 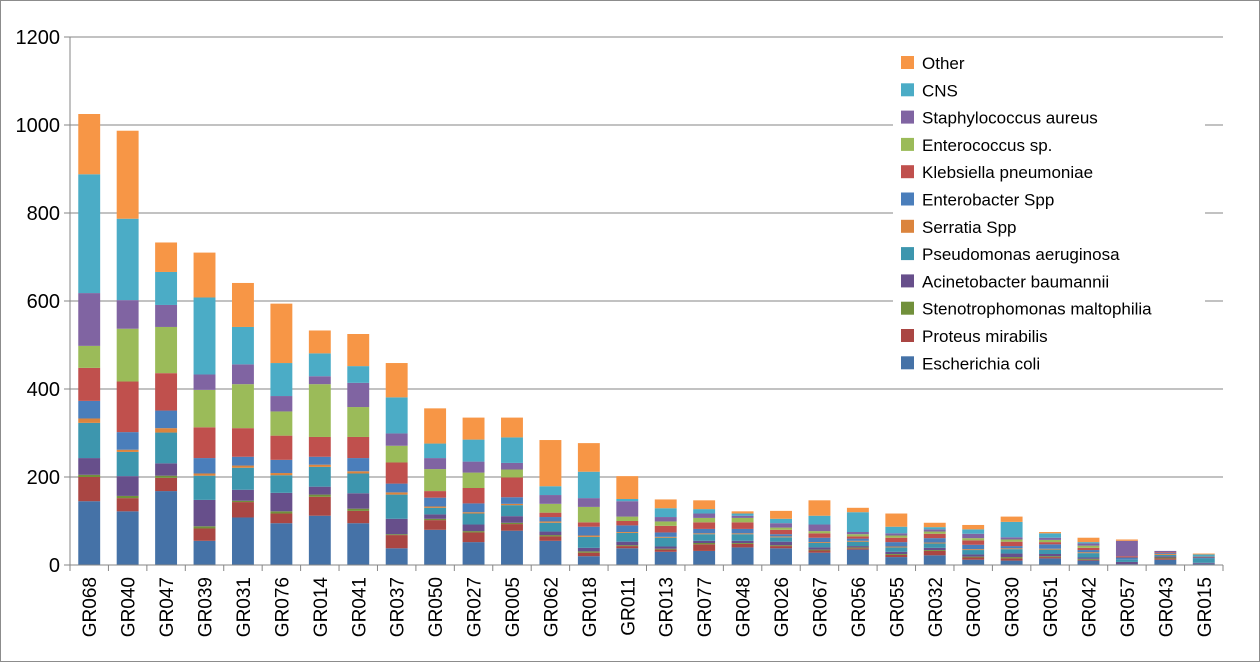 What do you see at coordinates (859, 607) in the screenshot?
I see `x-tick-label: GR056` at bounding box center [859, 607].